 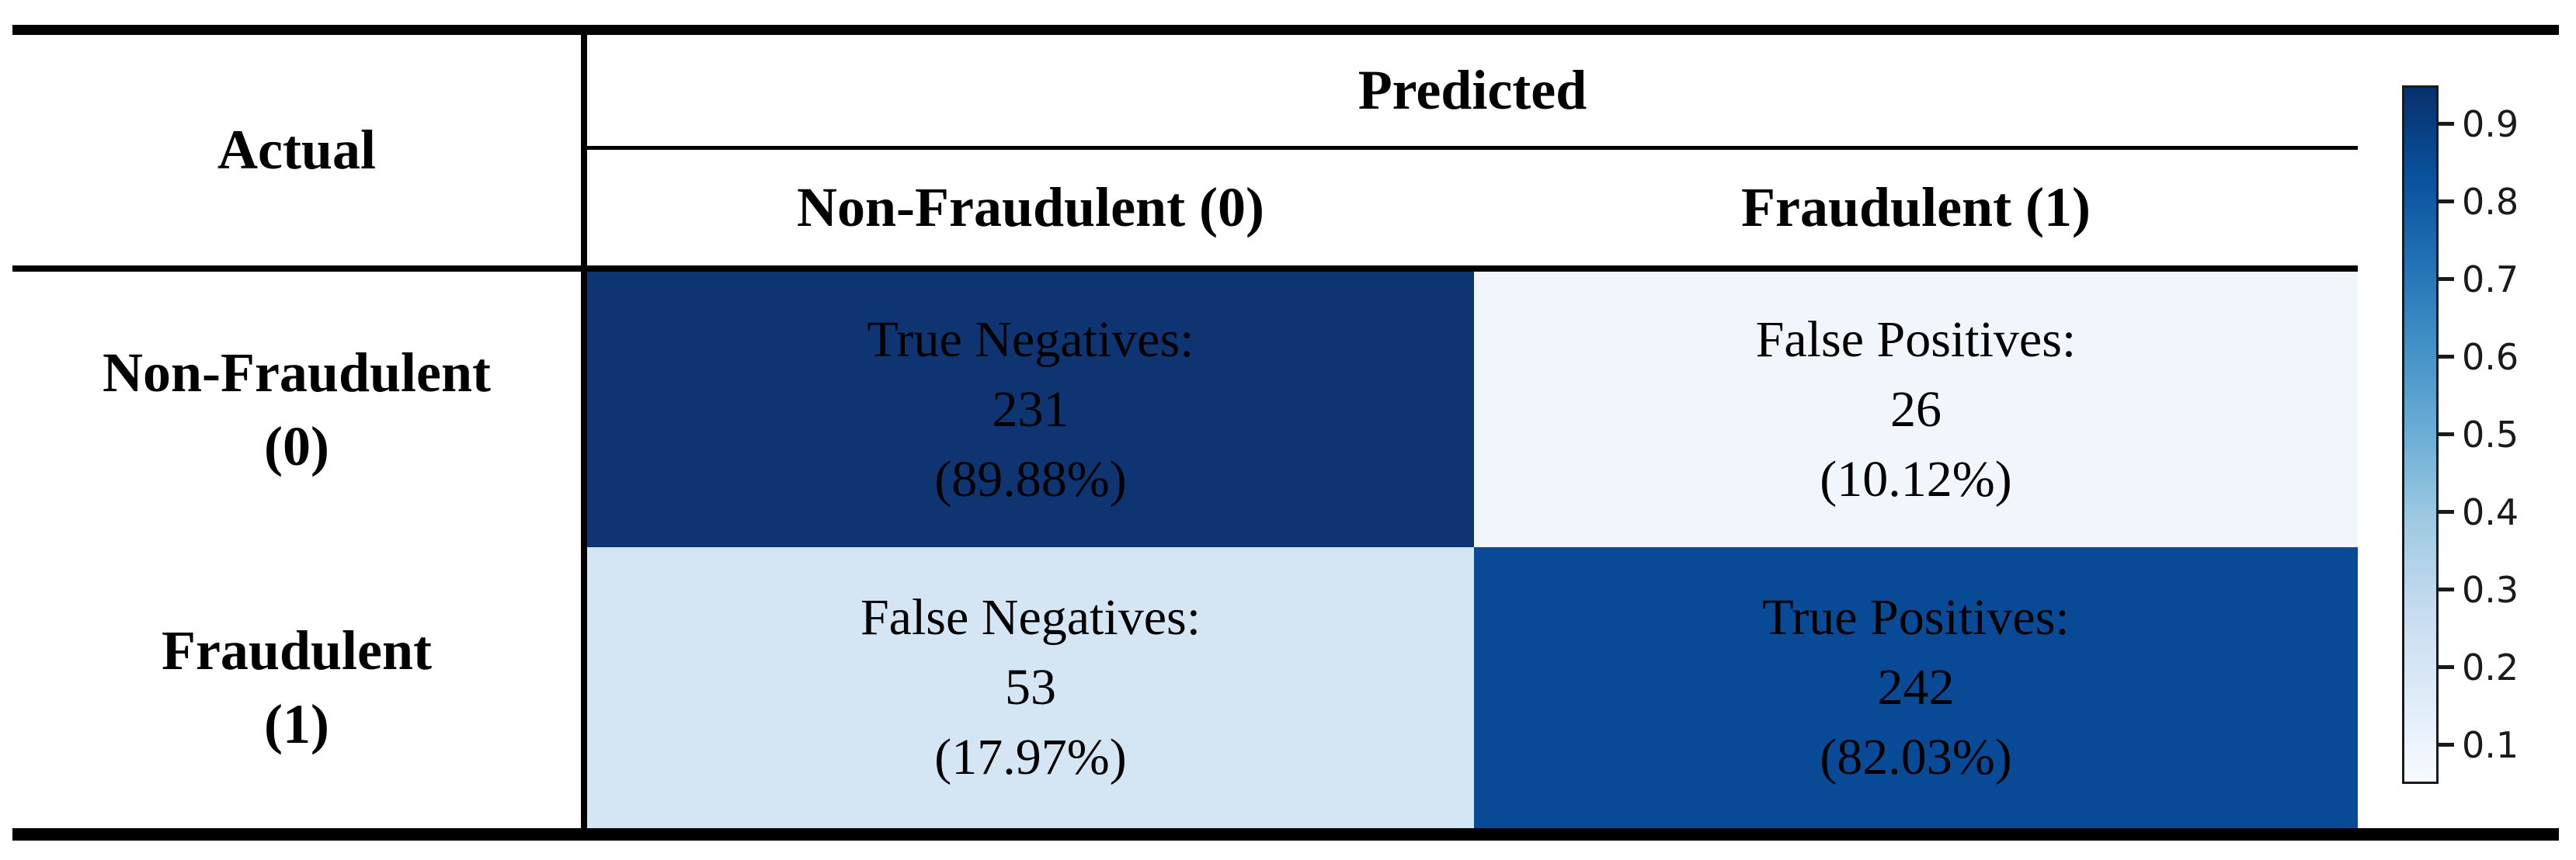 What do you see at coordinates (584, 431) in the screenshot?
I see `table-vertical-divider` at bounding box center [584, 431].